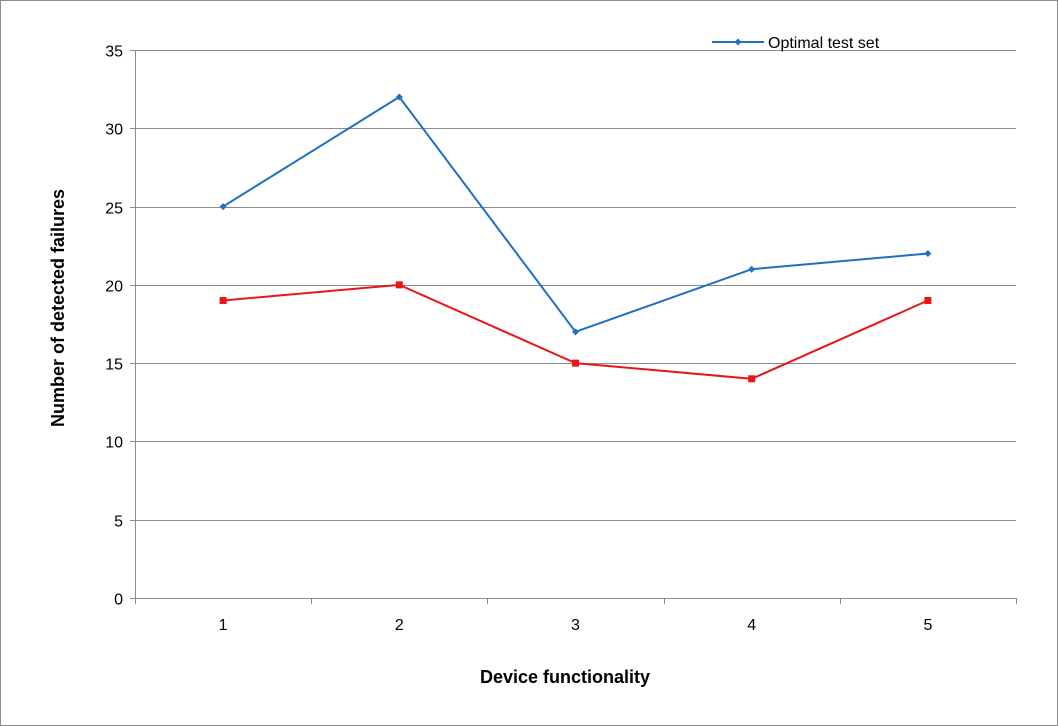 The image size is (1058, 726). Describe the element at coordinates (114, 52) in the screenshot. I see `y-tick-label: 35` at that location.